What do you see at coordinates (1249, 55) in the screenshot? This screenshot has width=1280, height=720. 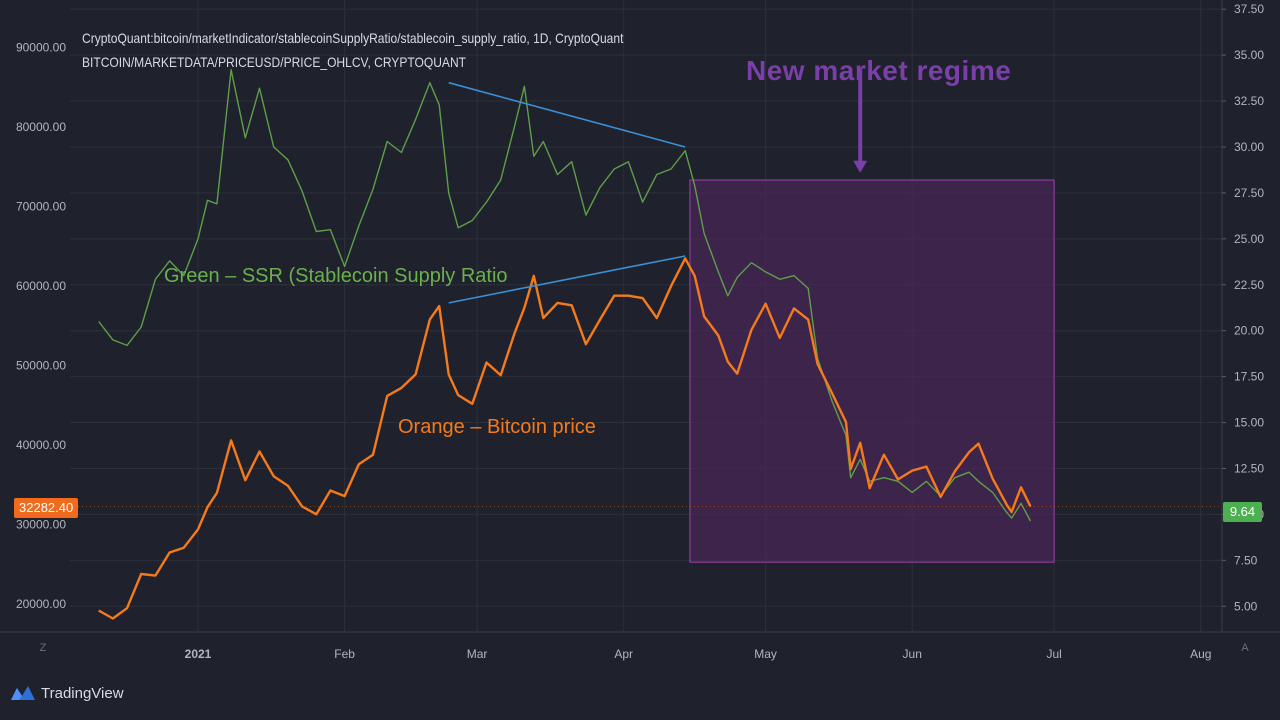 I see `right-axis-tick-label: 35.00` at bounding box center [1249, 55].